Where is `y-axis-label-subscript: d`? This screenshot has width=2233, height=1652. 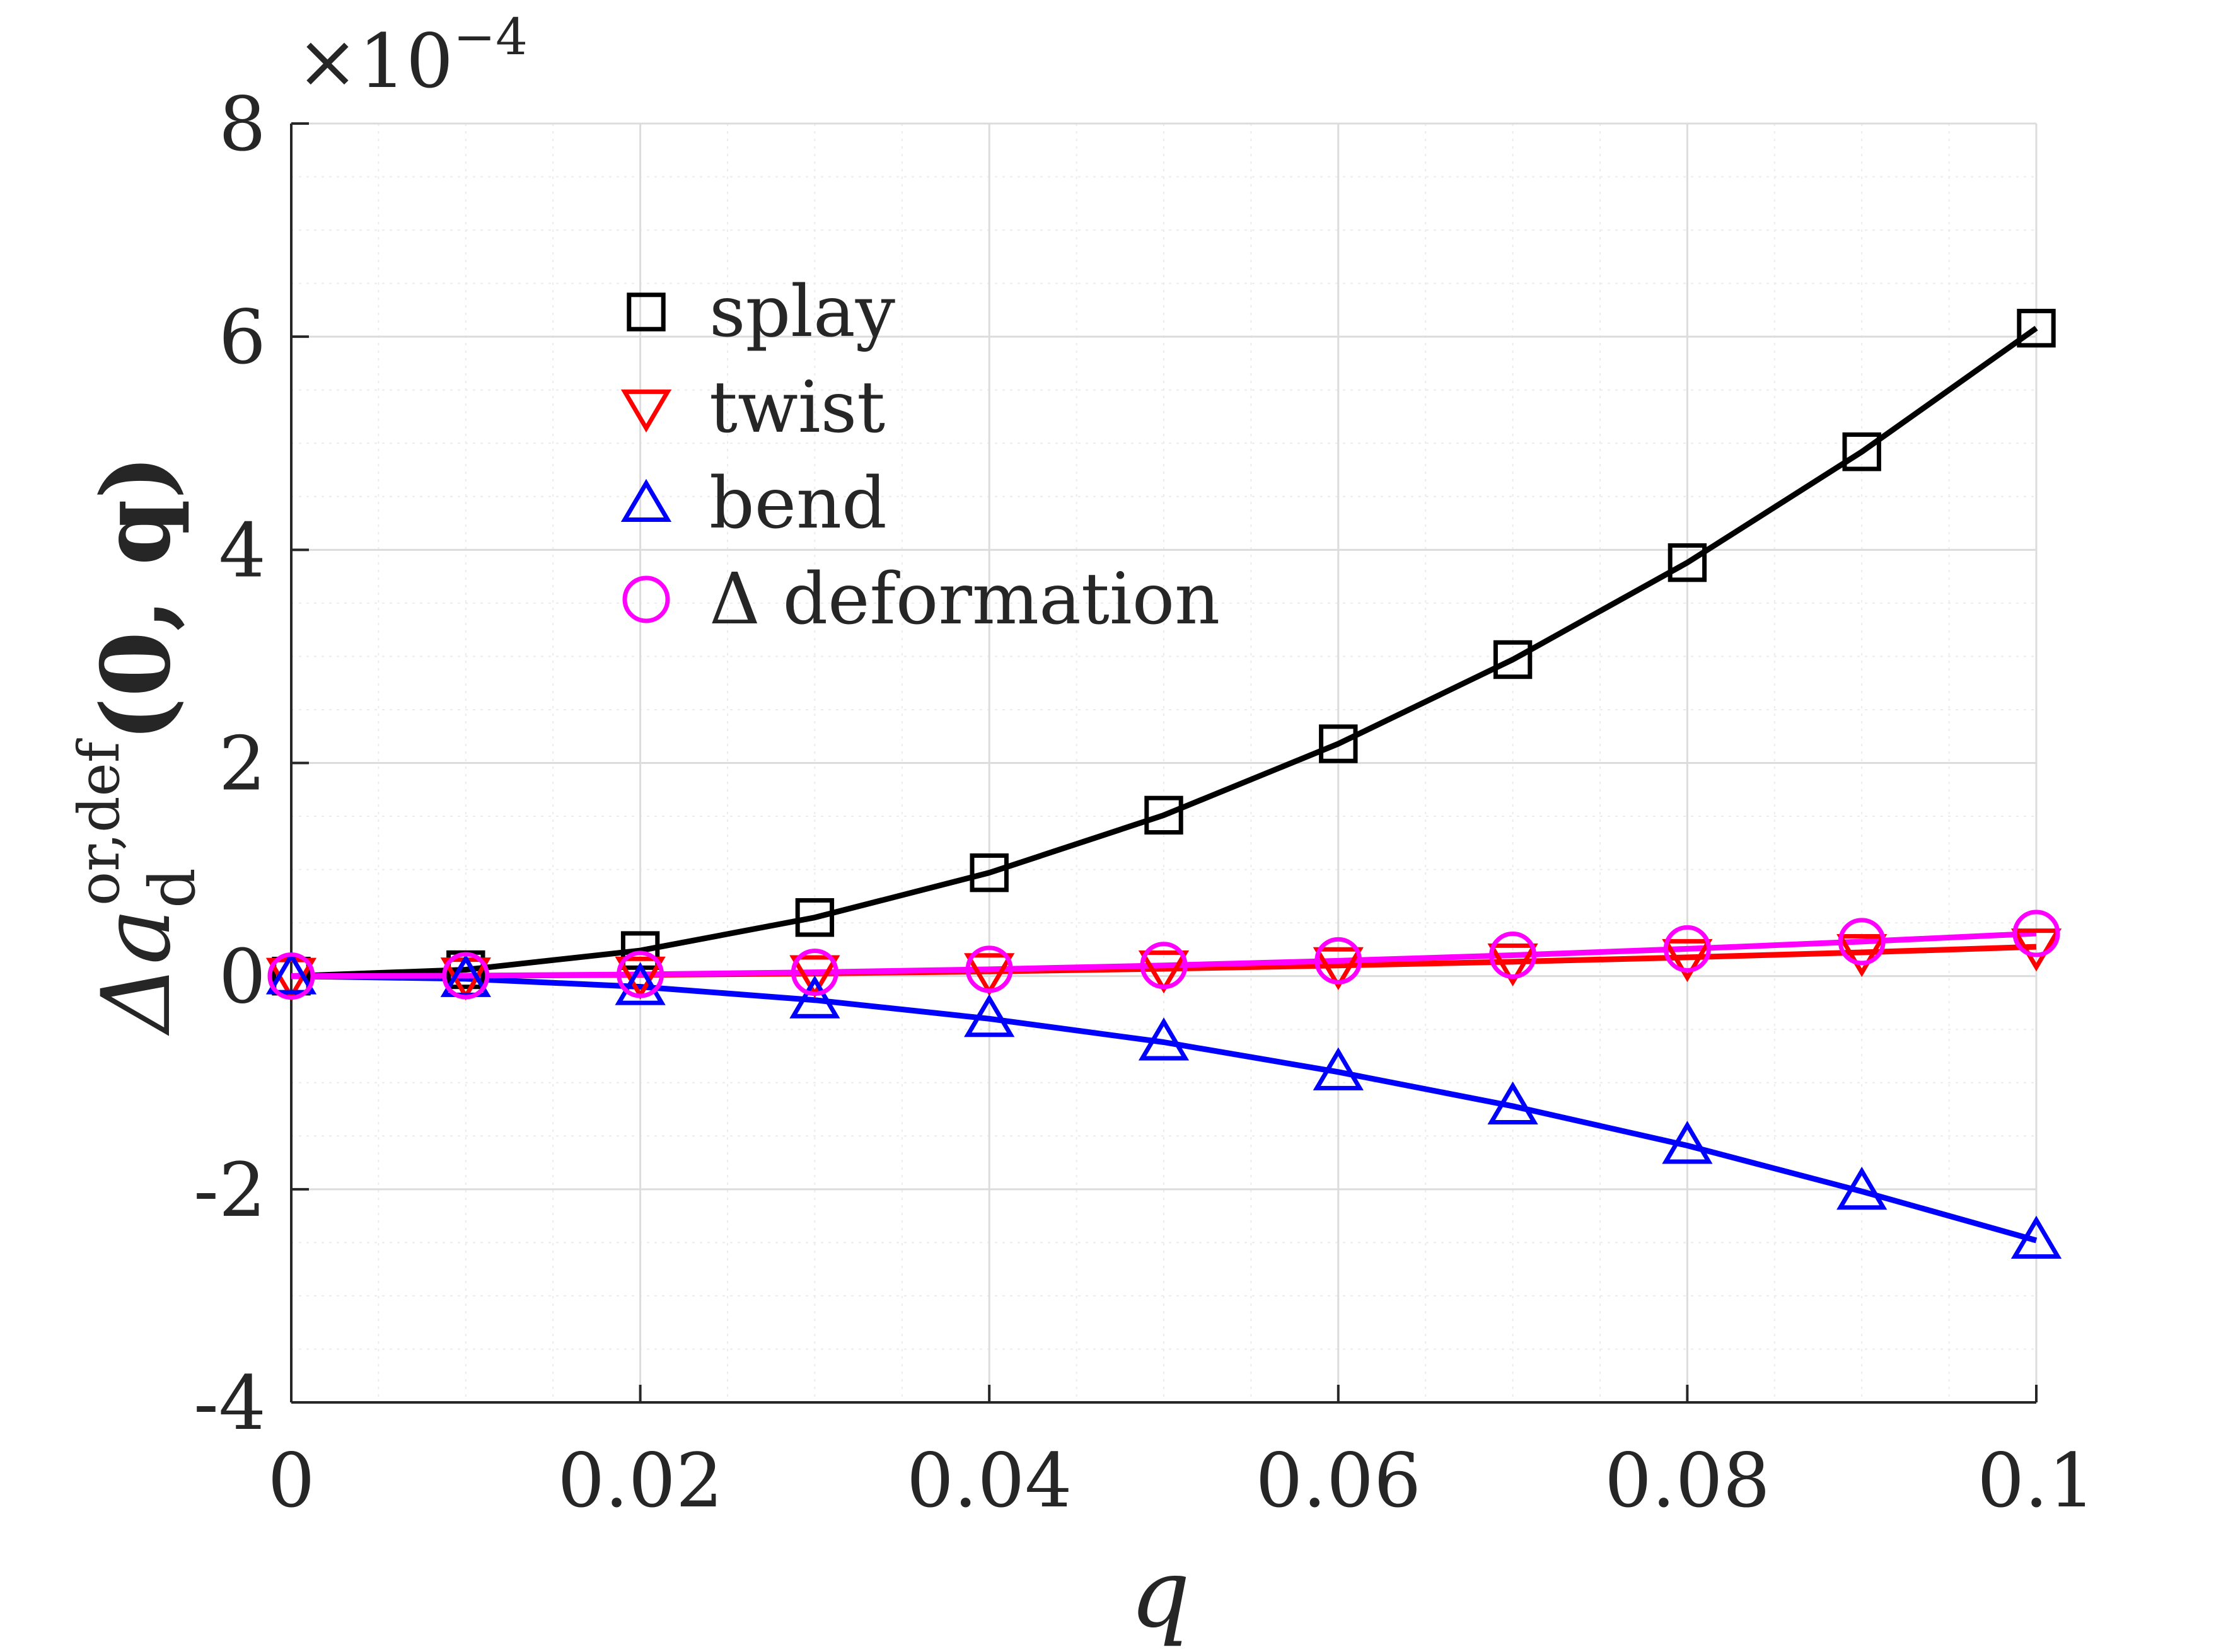 y-axis-label-subscript: d is located at coordinates (173, 888).